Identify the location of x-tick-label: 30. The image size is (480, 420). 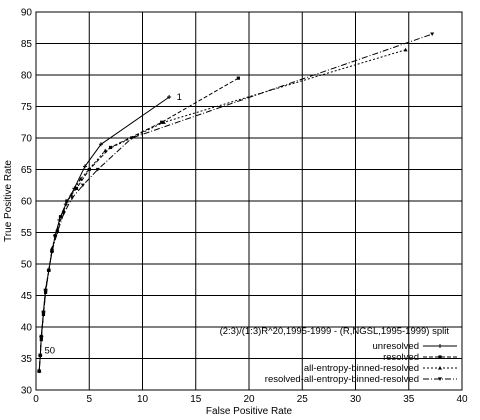
(356, 399).